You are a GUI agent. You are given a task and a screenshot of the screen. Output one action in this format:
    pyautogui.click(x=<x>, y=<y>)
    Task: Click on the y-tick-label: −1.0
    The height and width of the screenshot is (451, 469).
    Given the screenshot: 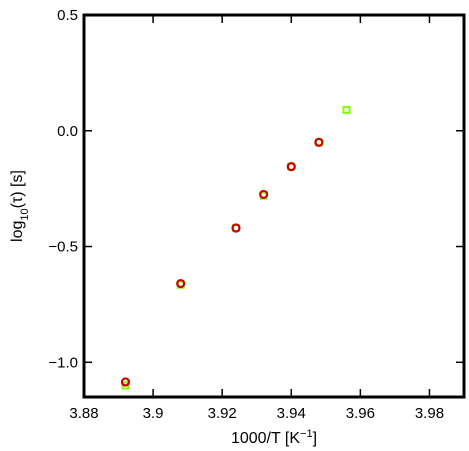 What is the action you would take?
    pyautogui.click(x=63, y=362)
    